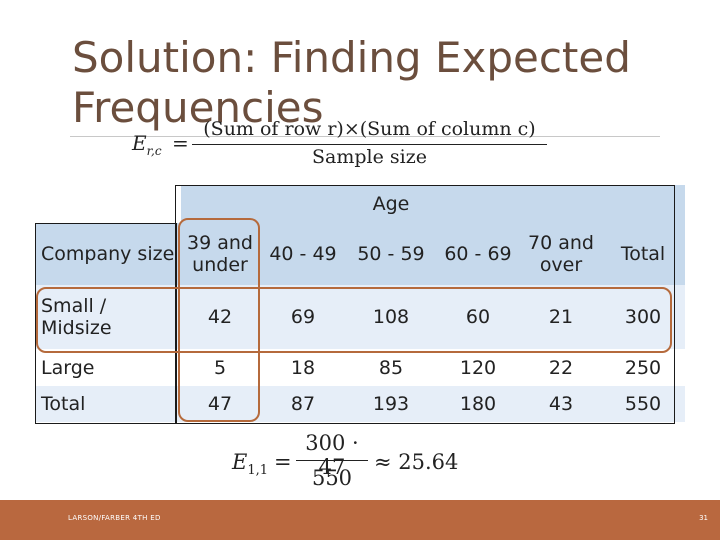  Describe the element at coordinates (561, 254) in the screenshot. I see `column-header: 70 and over` at that location.